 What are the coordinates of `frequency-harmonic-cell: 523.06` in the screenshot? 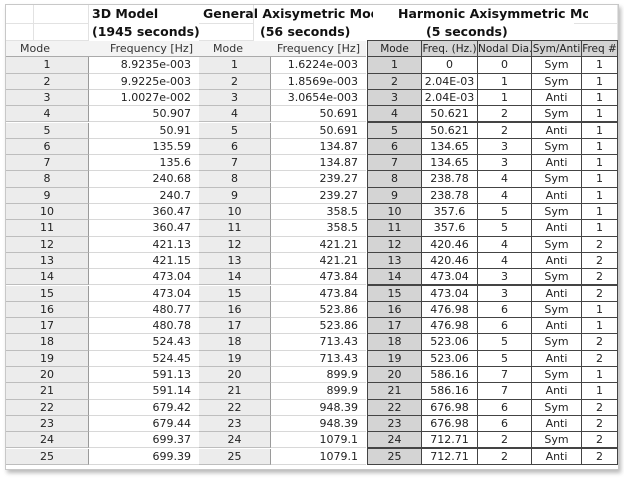 It's located at (449, 342).